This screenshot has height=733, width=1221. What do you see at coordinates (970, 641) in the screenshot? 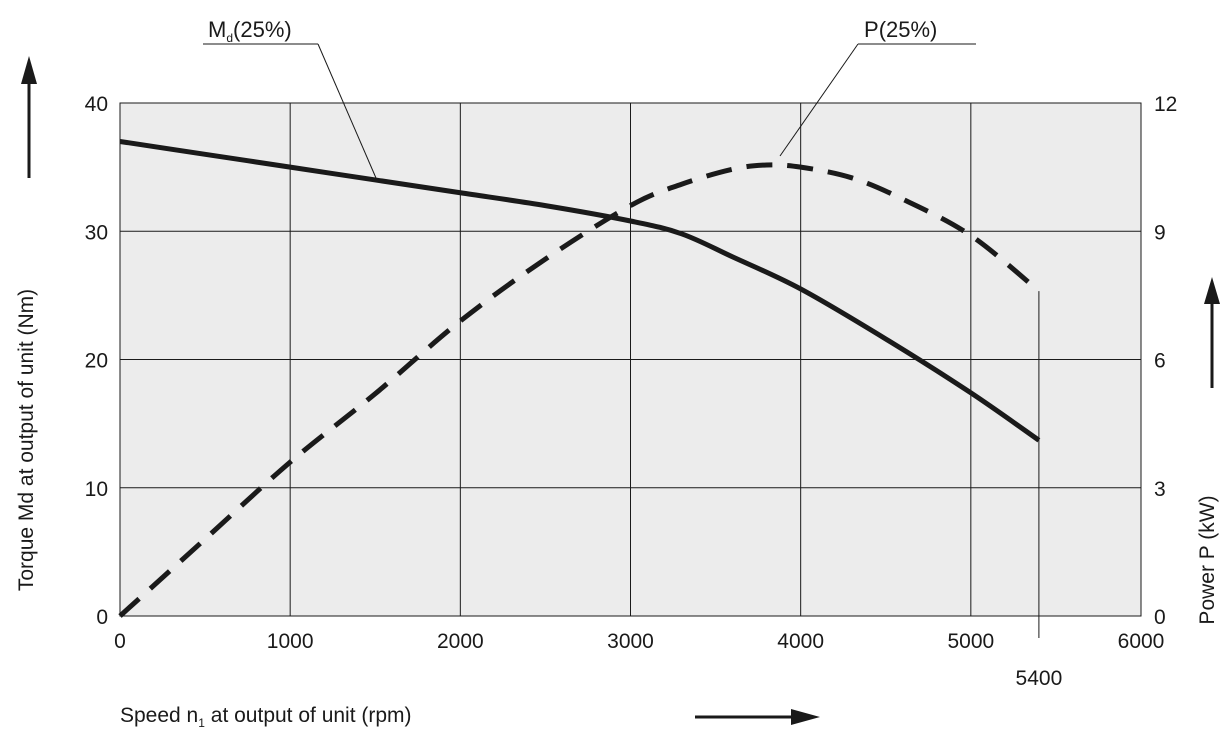
I see `x-tick-label-5: 5000` at bounding box center [970, 641].